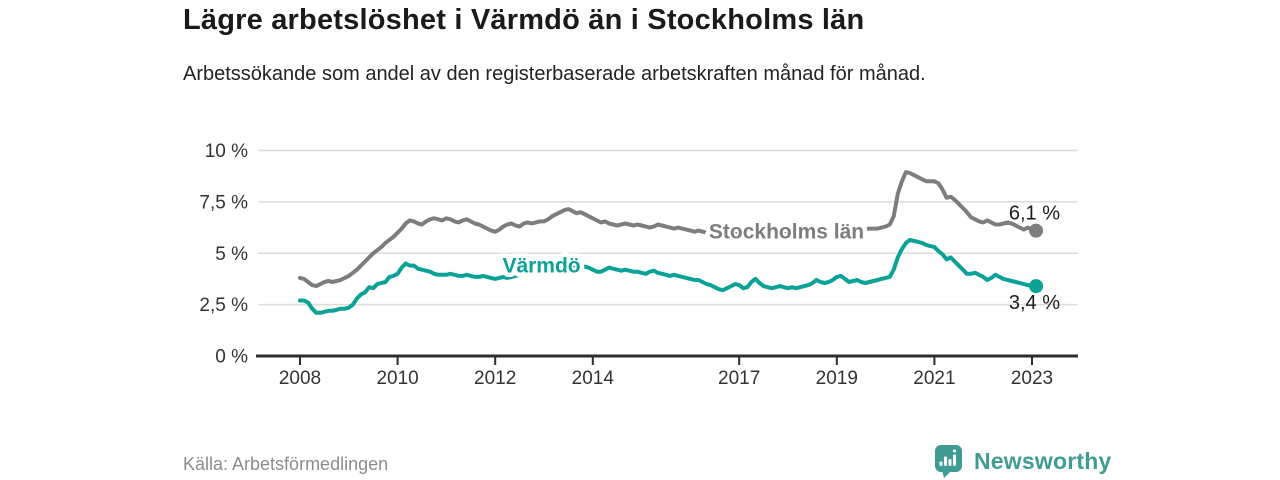 This screenshot has height=480, width=1280. I want to click on y-tick-label: 2,5 %, so click(223, 305).